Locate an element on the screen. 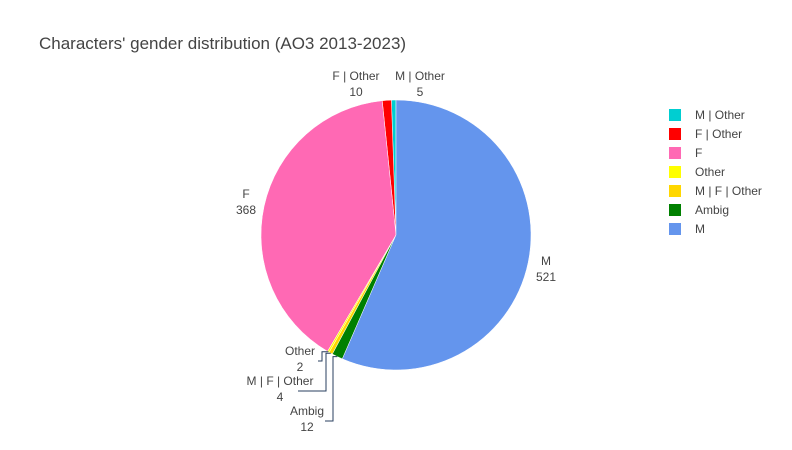 The image size is (792, 450). leader-lines is located at coordinates (318, 386).